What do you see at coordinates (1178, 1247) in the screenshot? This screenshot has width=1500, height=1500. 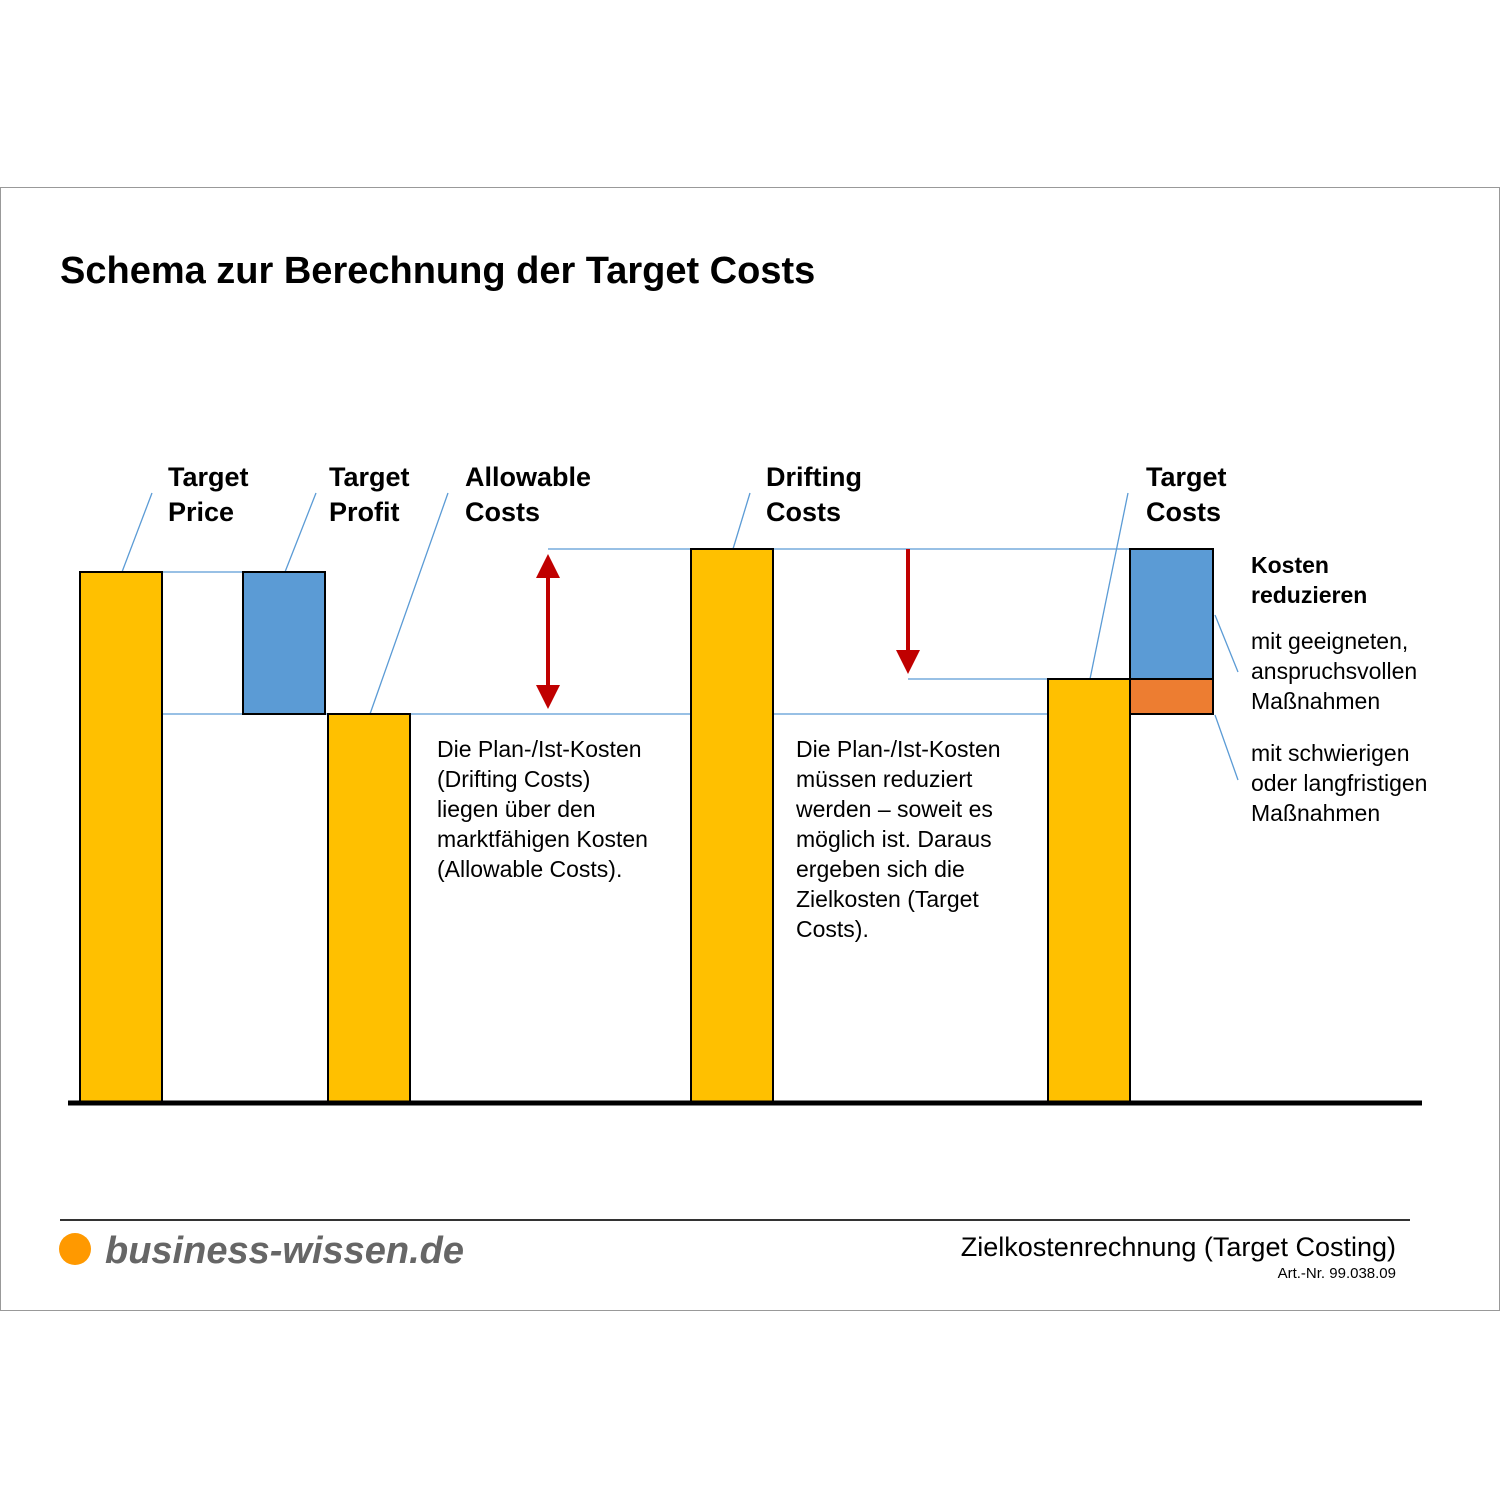 I see `footer-subject: Zielkostenrechnung (Target Costing)` at bounding box center [1178, 1247].